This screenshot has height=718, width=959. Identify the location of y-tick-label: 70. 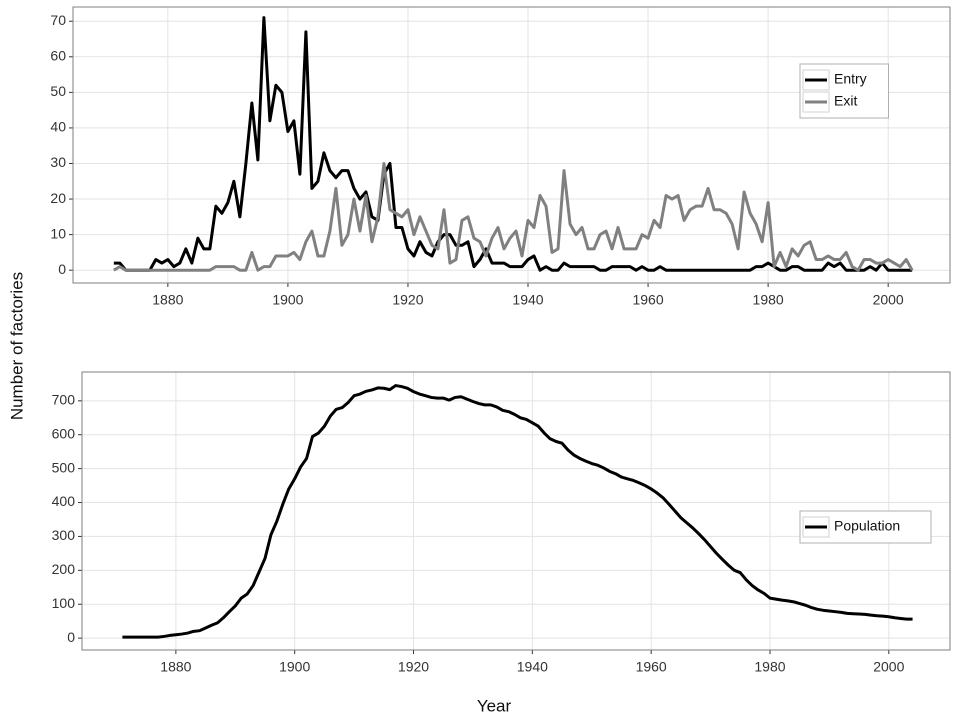
(58, 20).